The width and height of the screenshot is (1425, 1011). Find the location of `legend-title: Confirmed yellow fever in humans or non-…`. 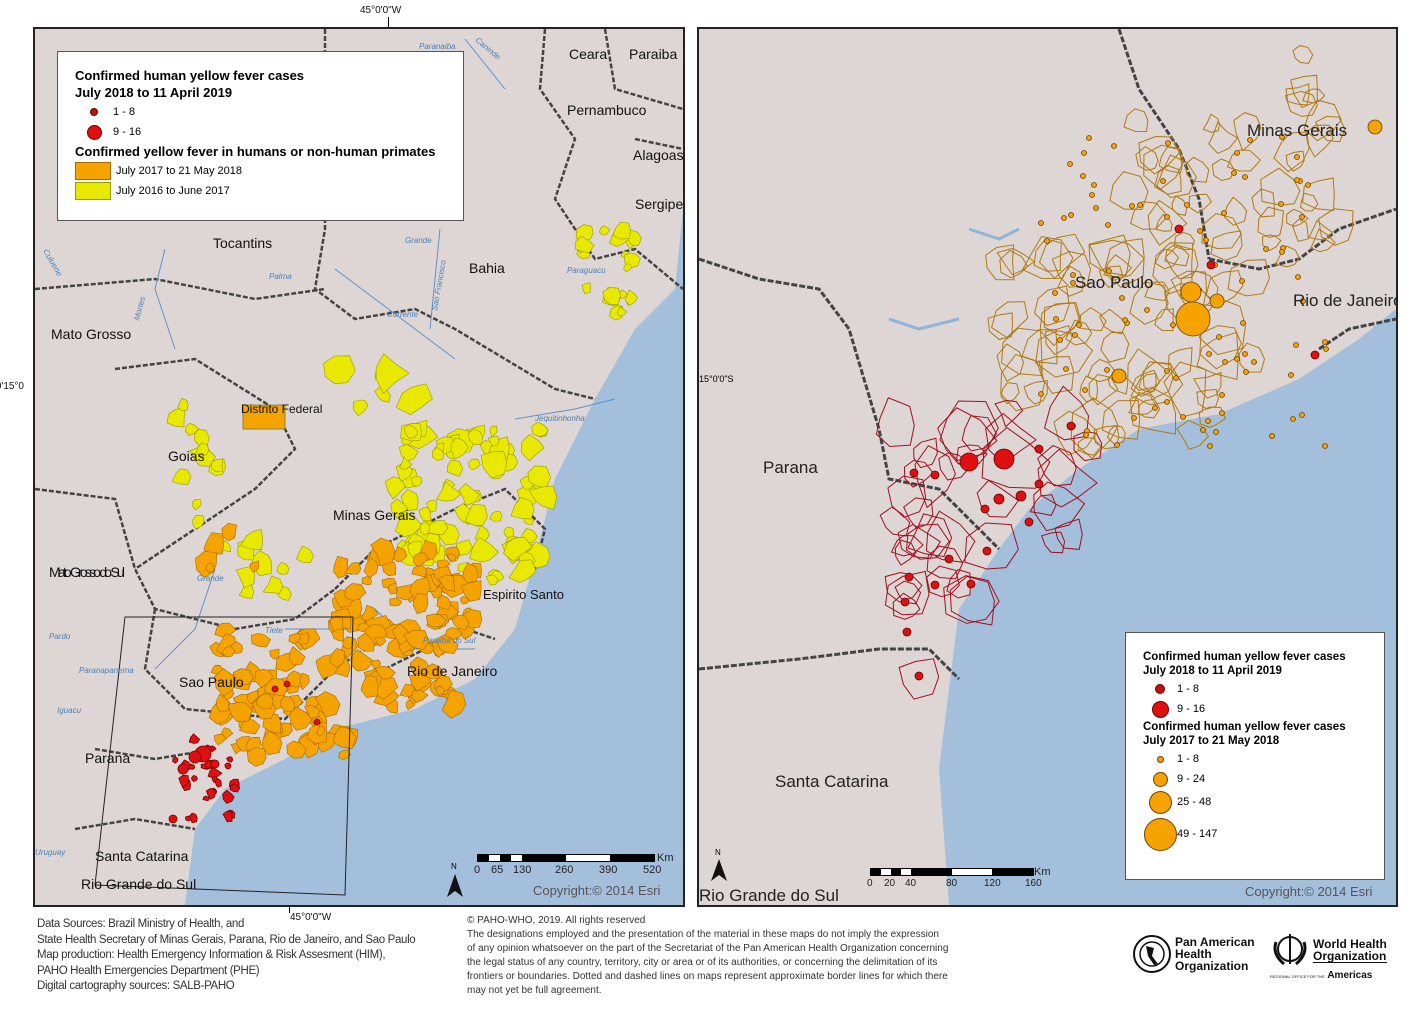

legend-title: Confirmed yellow fever in humans or non-… is located at coordinates (255, 151).